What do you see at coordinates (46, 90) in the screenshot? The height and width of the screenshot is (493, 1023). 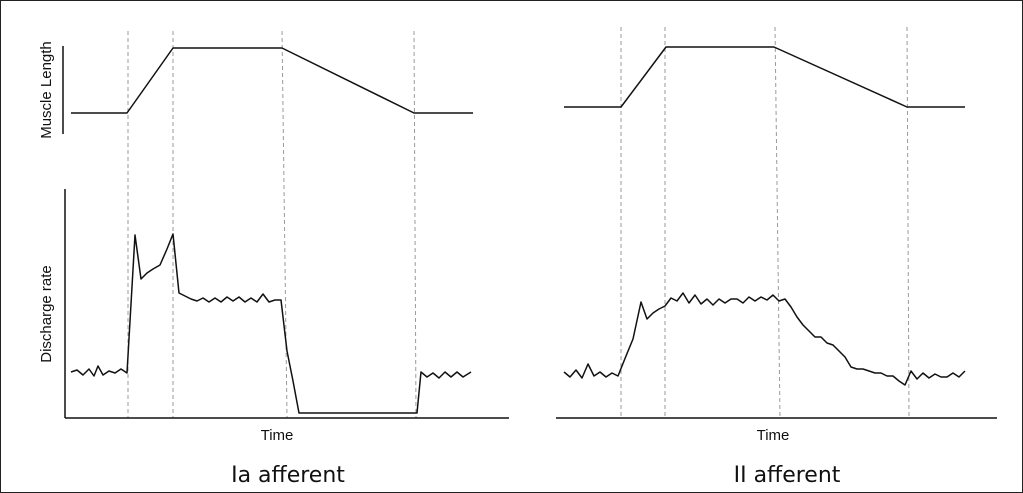 I see `muscle-length-ylabel: Muscle Length` at bounding box center [46, 90].